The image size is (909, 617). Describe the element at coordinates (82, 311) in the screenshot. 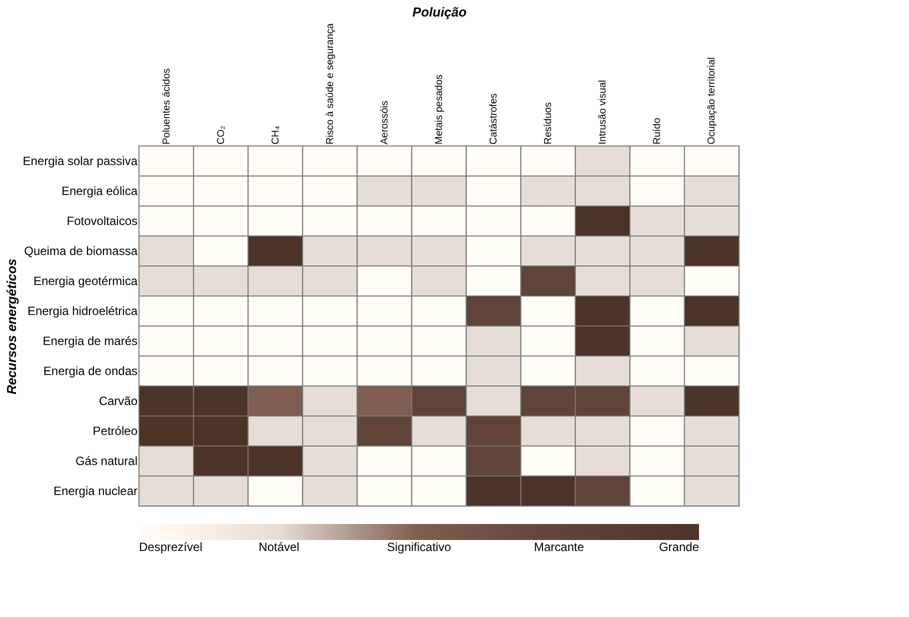

I see `y-tick-label: Energia hidroelétrica` at that location.